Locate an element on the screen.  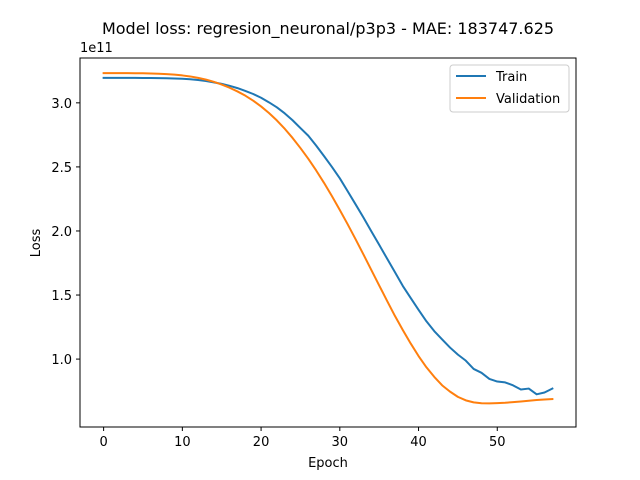
x-tick-label: 0 is located at coordinates (103, 442).